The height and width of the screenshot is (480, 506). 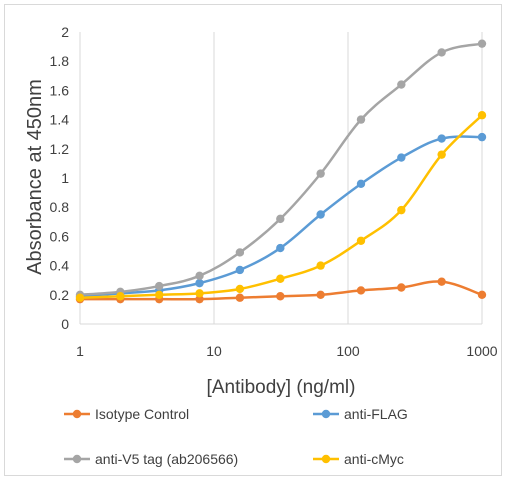 I want to click on y-tick-label: 1, so click(x=65, y=178).